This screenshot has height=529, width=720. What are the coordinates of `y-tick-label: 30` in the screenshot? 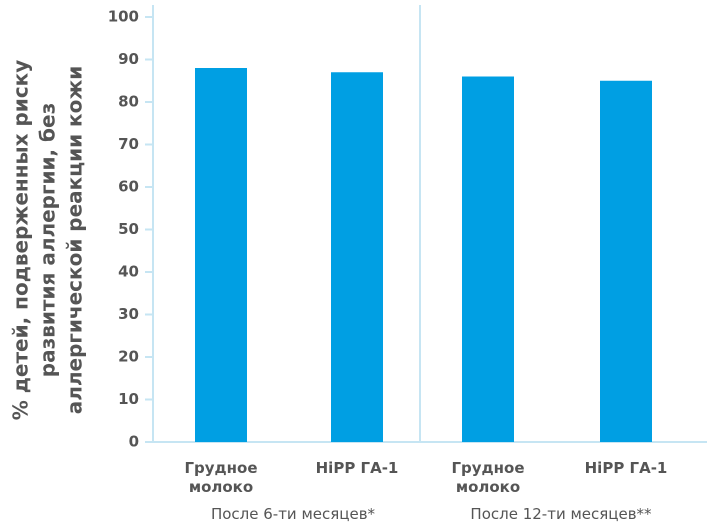 It's located at (128, 314).